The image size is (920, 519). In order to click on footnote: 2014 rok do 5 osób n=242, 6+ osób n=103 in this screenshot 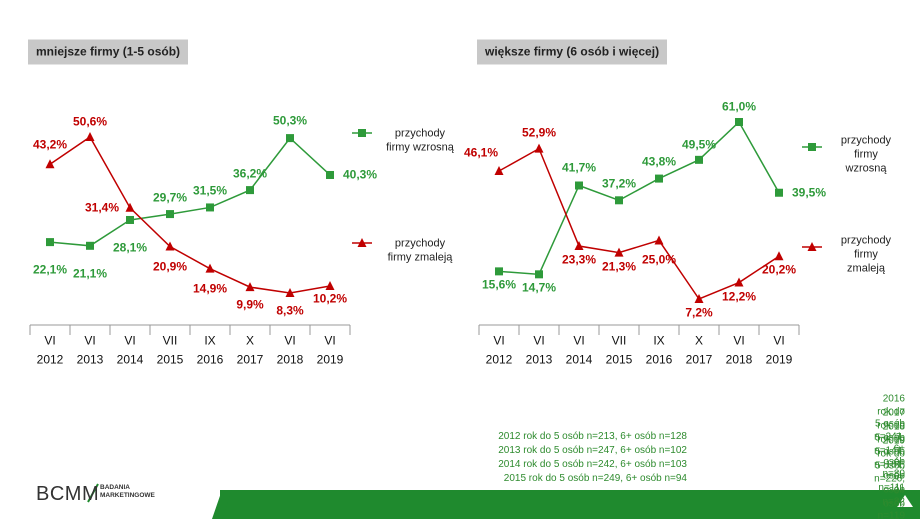, I will do `click(592, 464)`.